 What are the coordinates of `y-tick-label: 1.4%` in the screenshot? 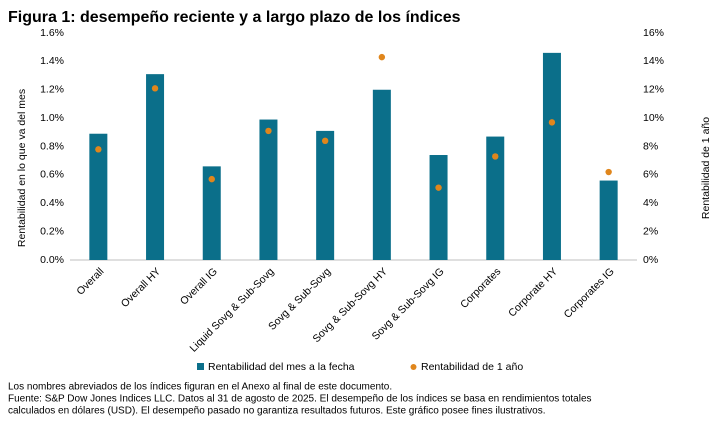 It's located at (52, 61).